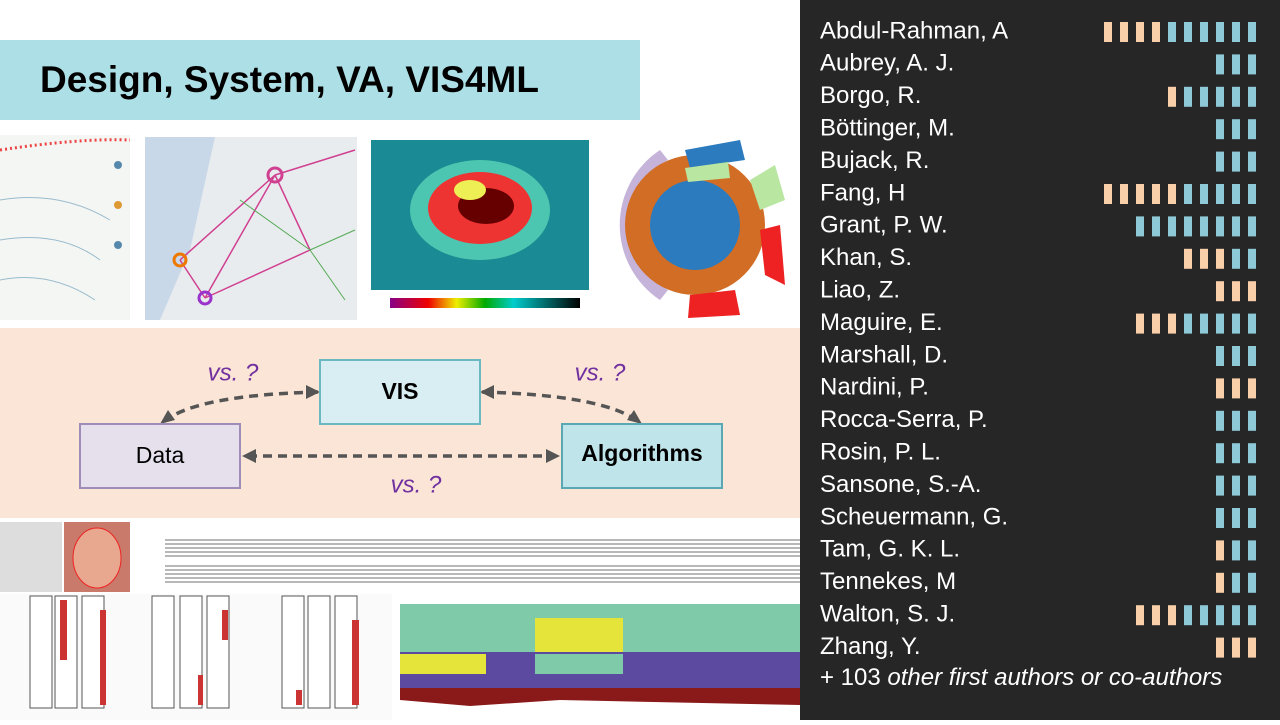 This screenshot has height=725, width=1280. Describe the element at coordinates (65, 227) in the screenshot. I see `image-radial` at that location.